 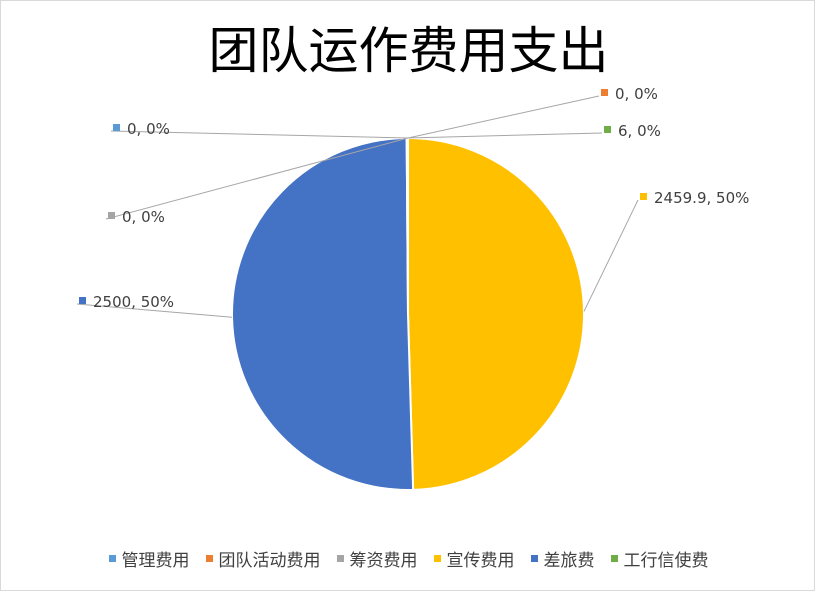 I want to click on legend-label: 筹资费用, so click(x=383, y=561).